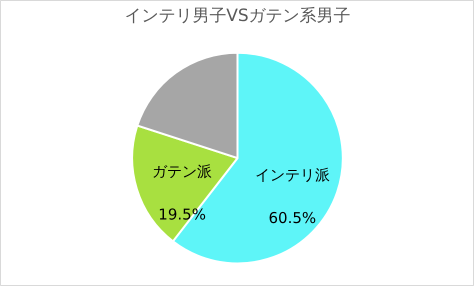 This screenshot has height=288, width=476. Describe the element at coordinates (292, 218) in the screenshot. I see `data-label: 60.5%` at that location.